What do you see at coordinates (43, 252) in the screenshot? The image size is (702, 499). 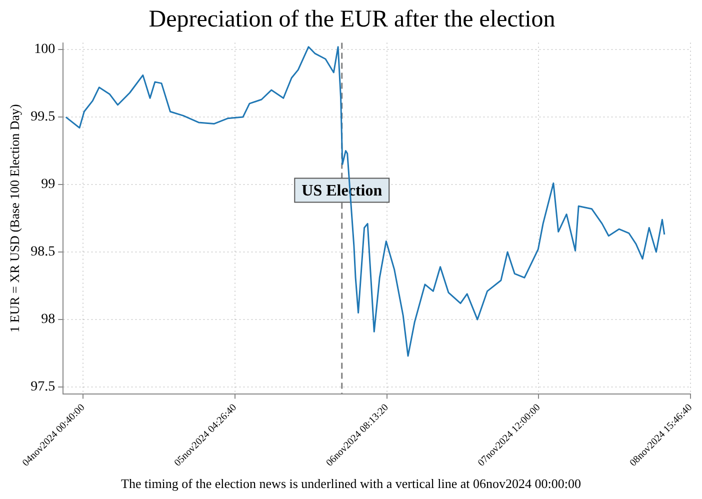 I see `y-tick-label: 98.5` at bounding box center [43, 252].